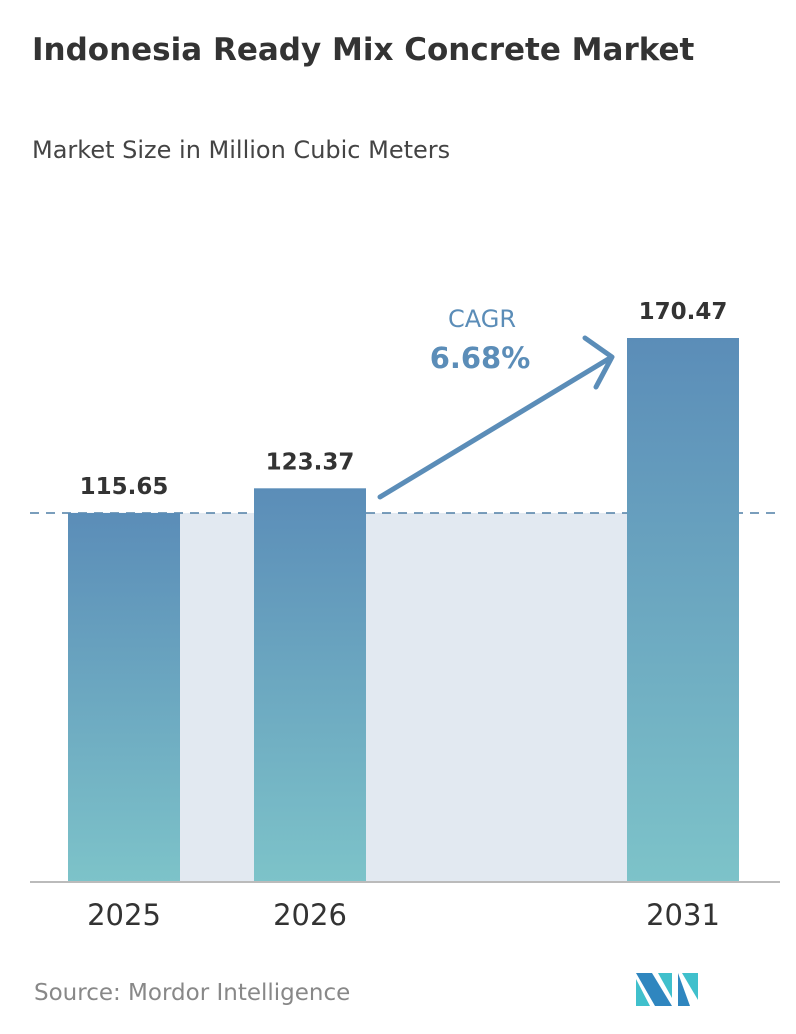 This screenshot has width=796, height=1034. Describe the element at coordinates (124, 487) in the screenshot. I see `data-label-2025: 115.65` at that location.